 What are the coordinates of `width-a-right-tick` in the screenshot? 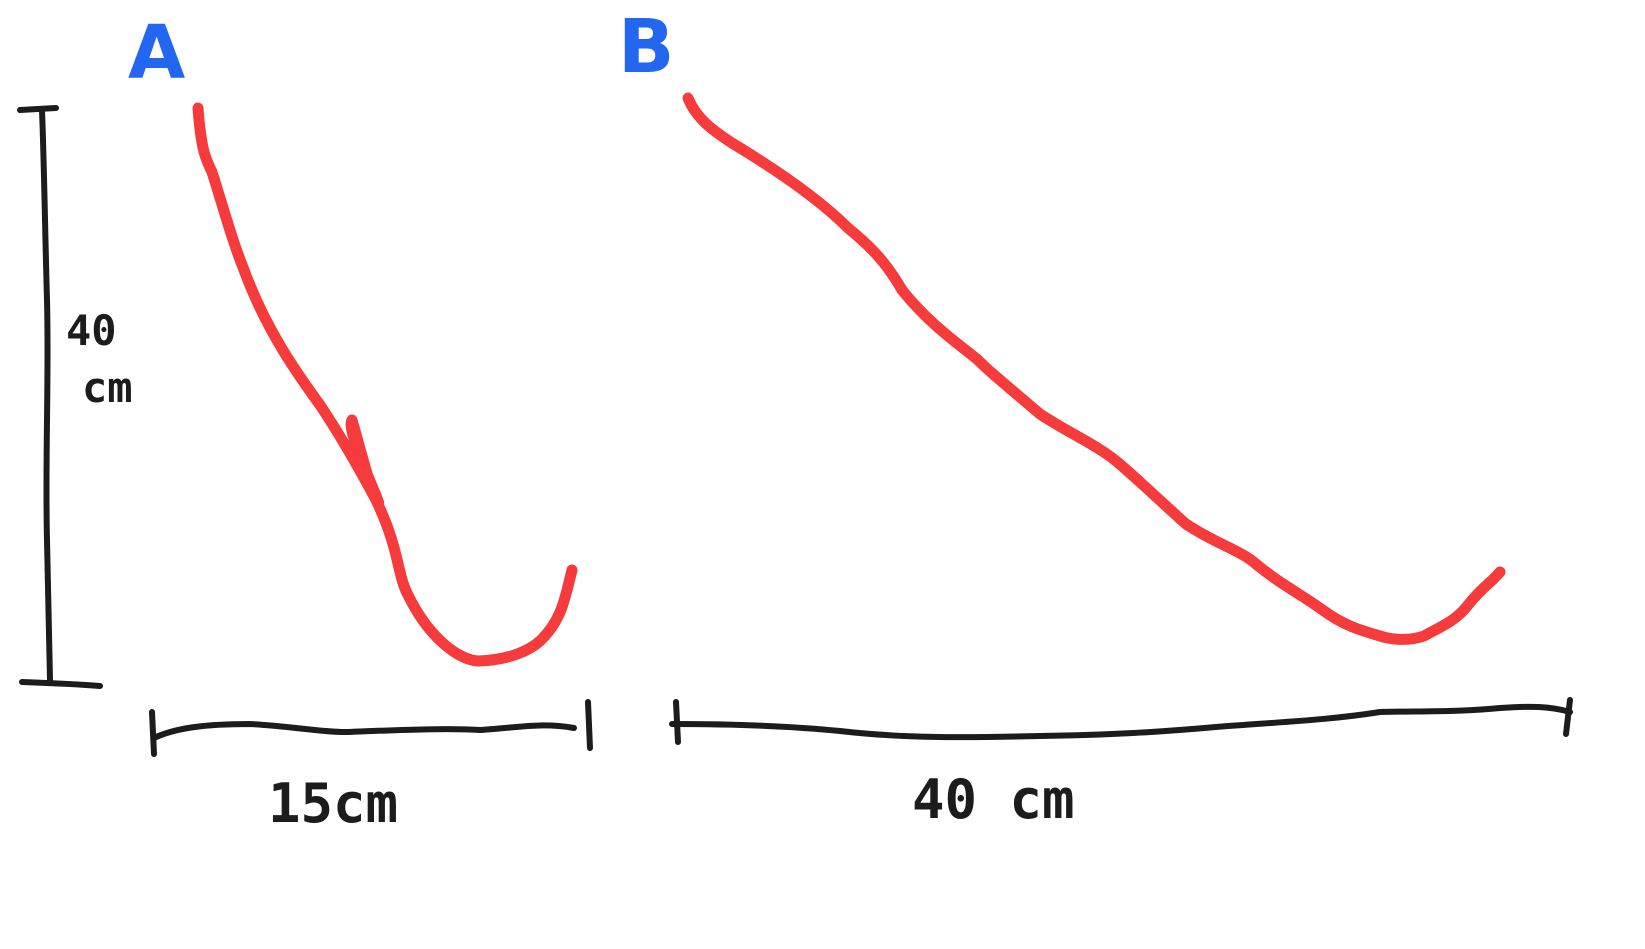 It's located at (589, 725).